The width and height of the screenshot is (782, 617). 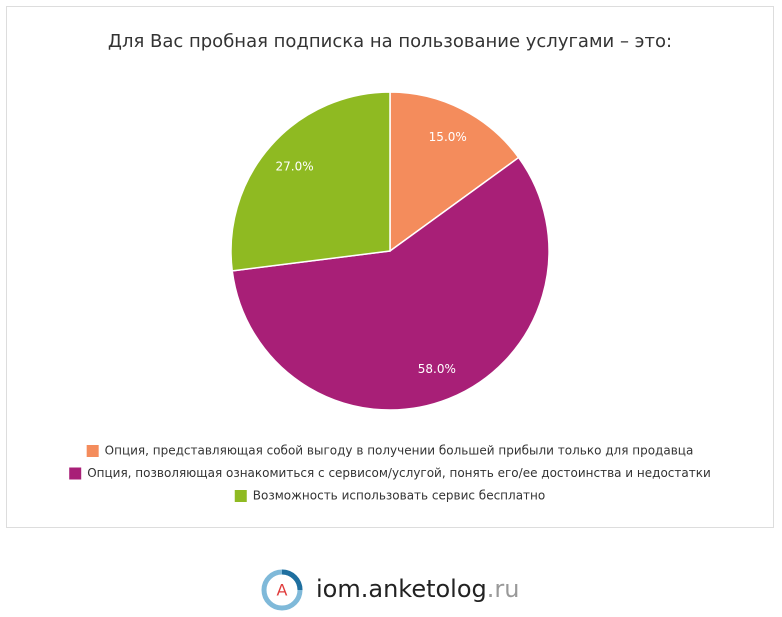 I want to click on logo-arc, so click(x=292, y=580).